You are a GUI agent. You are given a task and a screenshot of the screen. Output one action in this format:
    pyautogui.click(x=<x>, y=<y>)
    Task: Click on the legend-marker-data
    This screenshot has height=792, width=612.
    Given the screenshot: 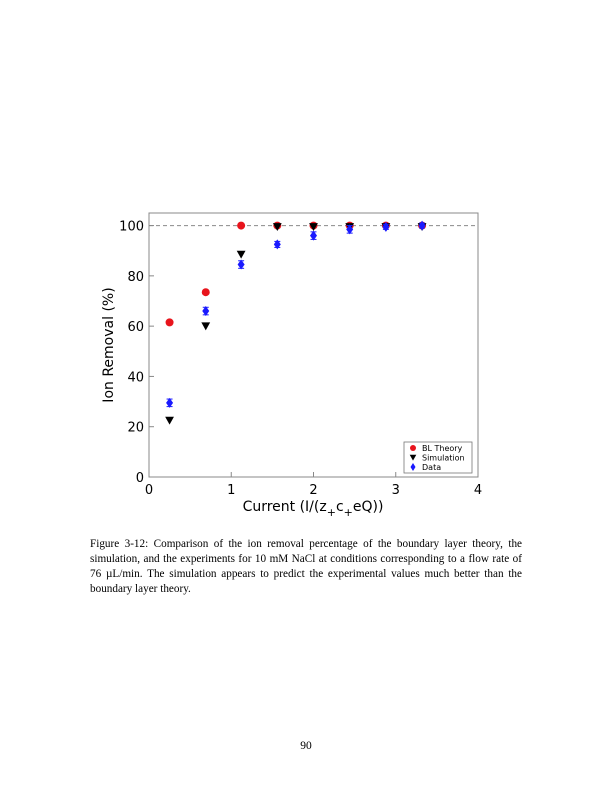 What is the action you would take?
    pyautogui.click(x=413, y=467)
    